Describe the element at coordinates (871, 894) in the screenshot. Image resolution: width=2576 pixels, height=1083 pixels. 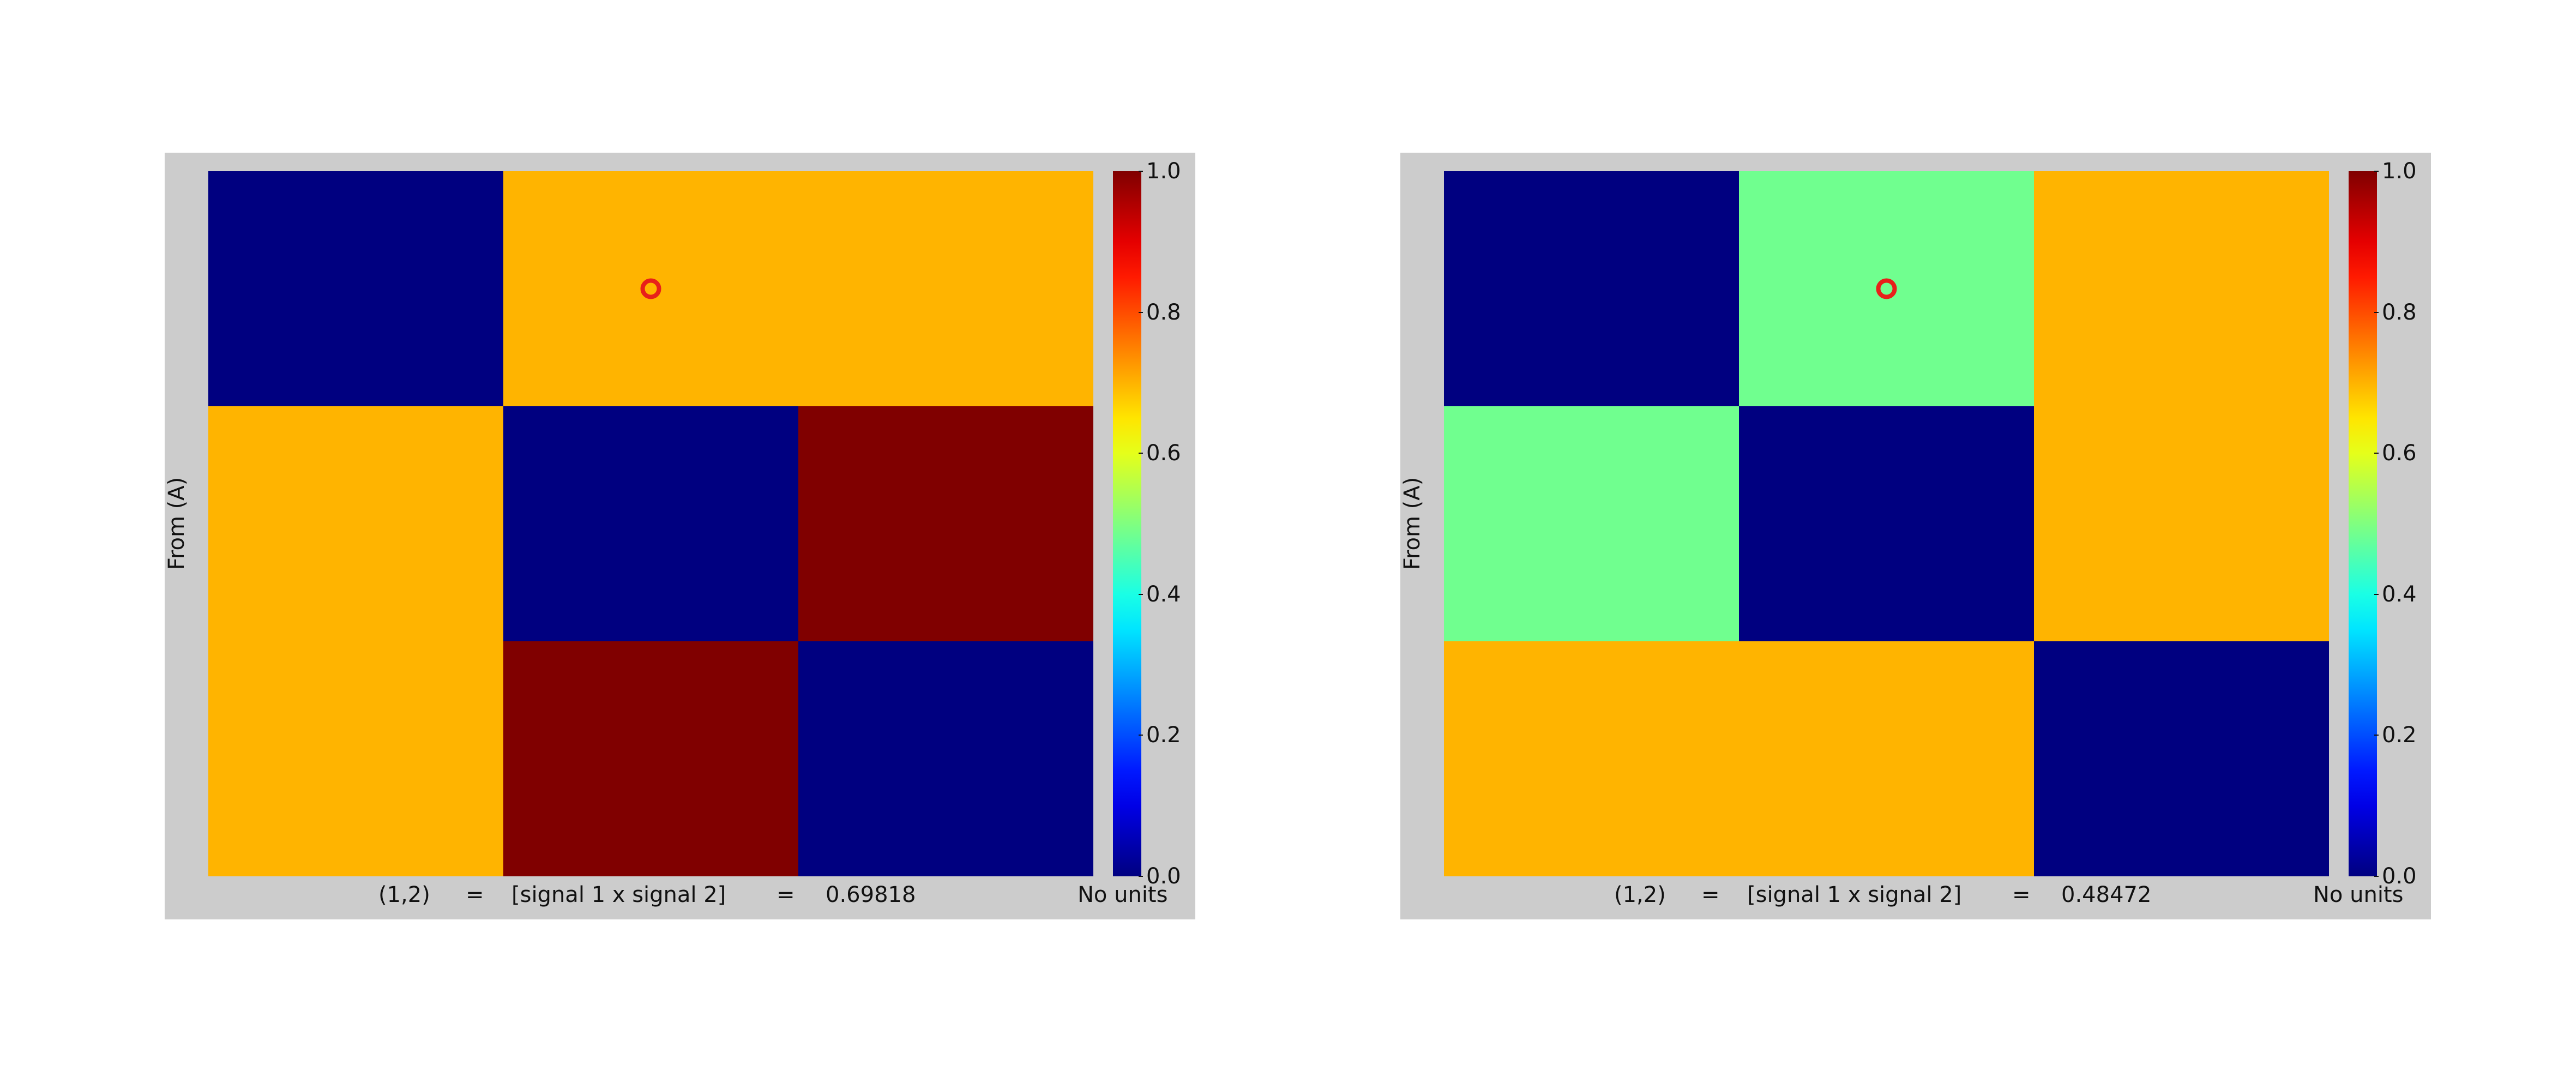
I see `status-value: 0.69818` at that location.